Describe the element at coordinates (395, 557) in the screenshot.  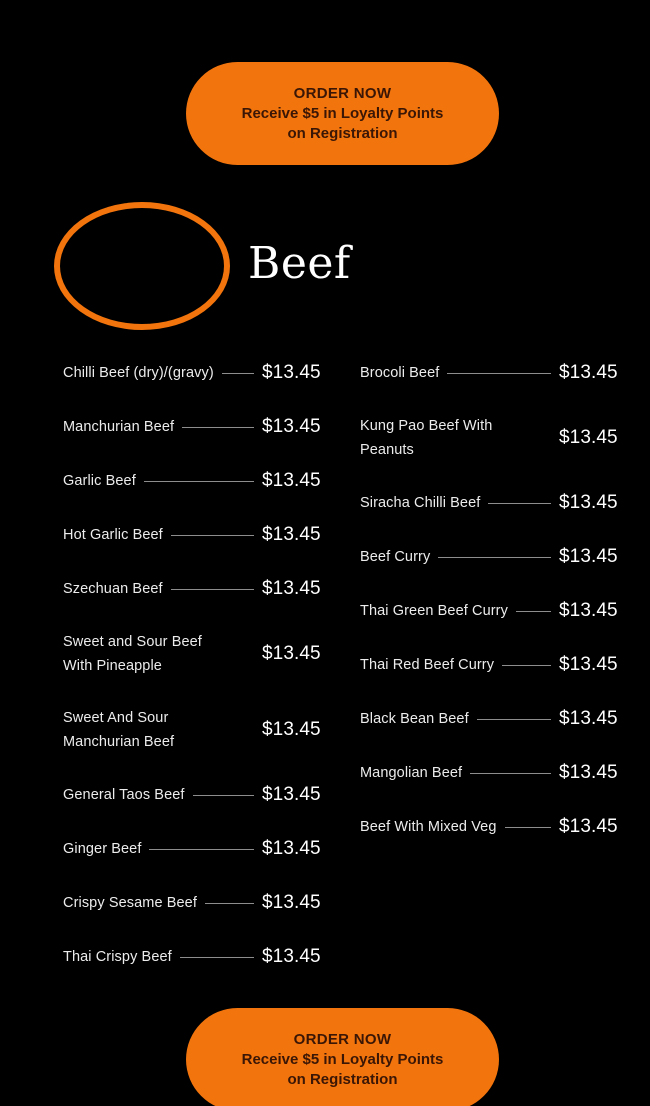
I see `menu-item-name: Beef Curry` at that location.